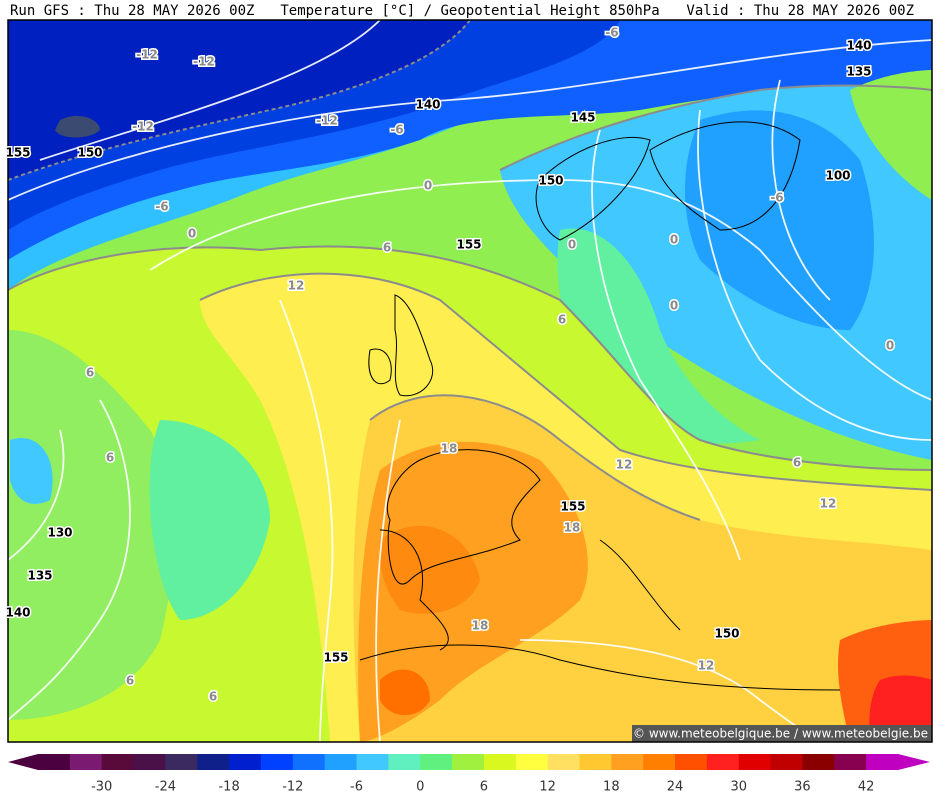 Image resolution: width=940 pixels, height=800 pixels. What do you see at coordinates (420, 787) in the screenshot?
I see `colorbar-tick-label: 0` at bounding box center [420, 787].